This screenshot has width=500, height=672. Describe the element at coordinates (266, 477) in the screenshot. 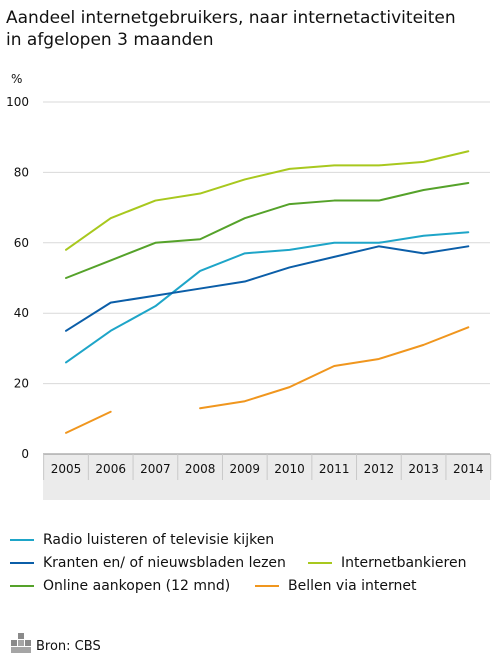

I see `x-axis-band` at that location.